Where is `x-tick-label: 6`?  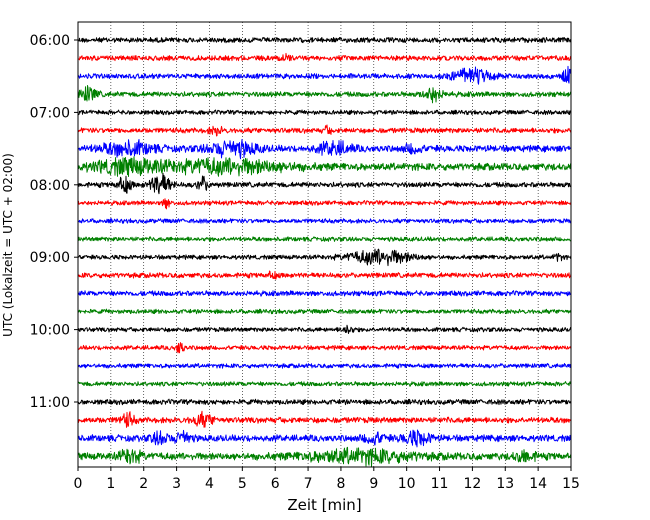
x-tick-label: 6 is located at coordinates (275, 484).